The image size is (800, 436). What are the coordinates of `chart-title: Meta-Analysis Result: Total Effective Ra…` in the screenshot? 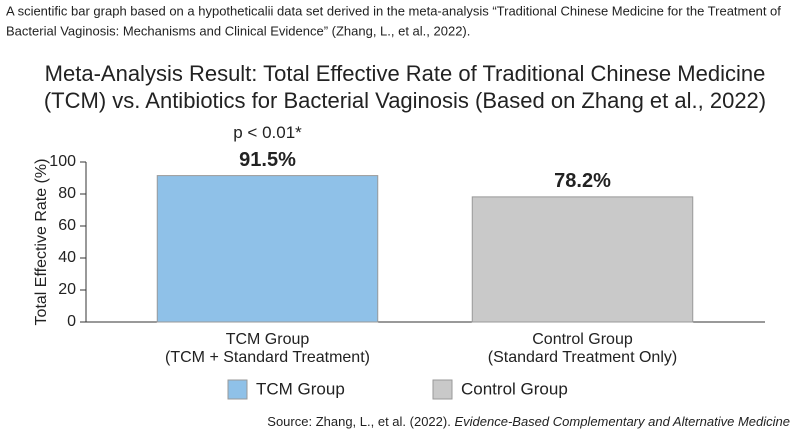 It's located at (405, 73).